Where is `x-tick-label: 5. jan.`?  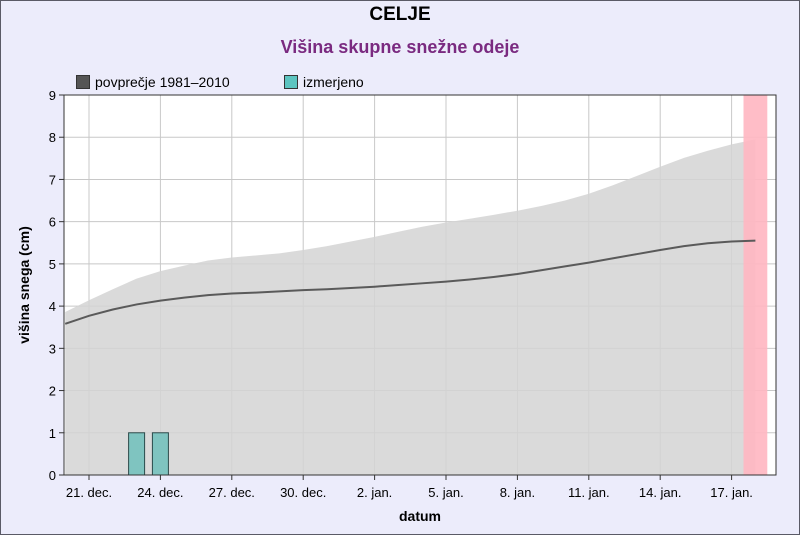
x-tick-label: 5. jan. is located at coordinates (445, 492).